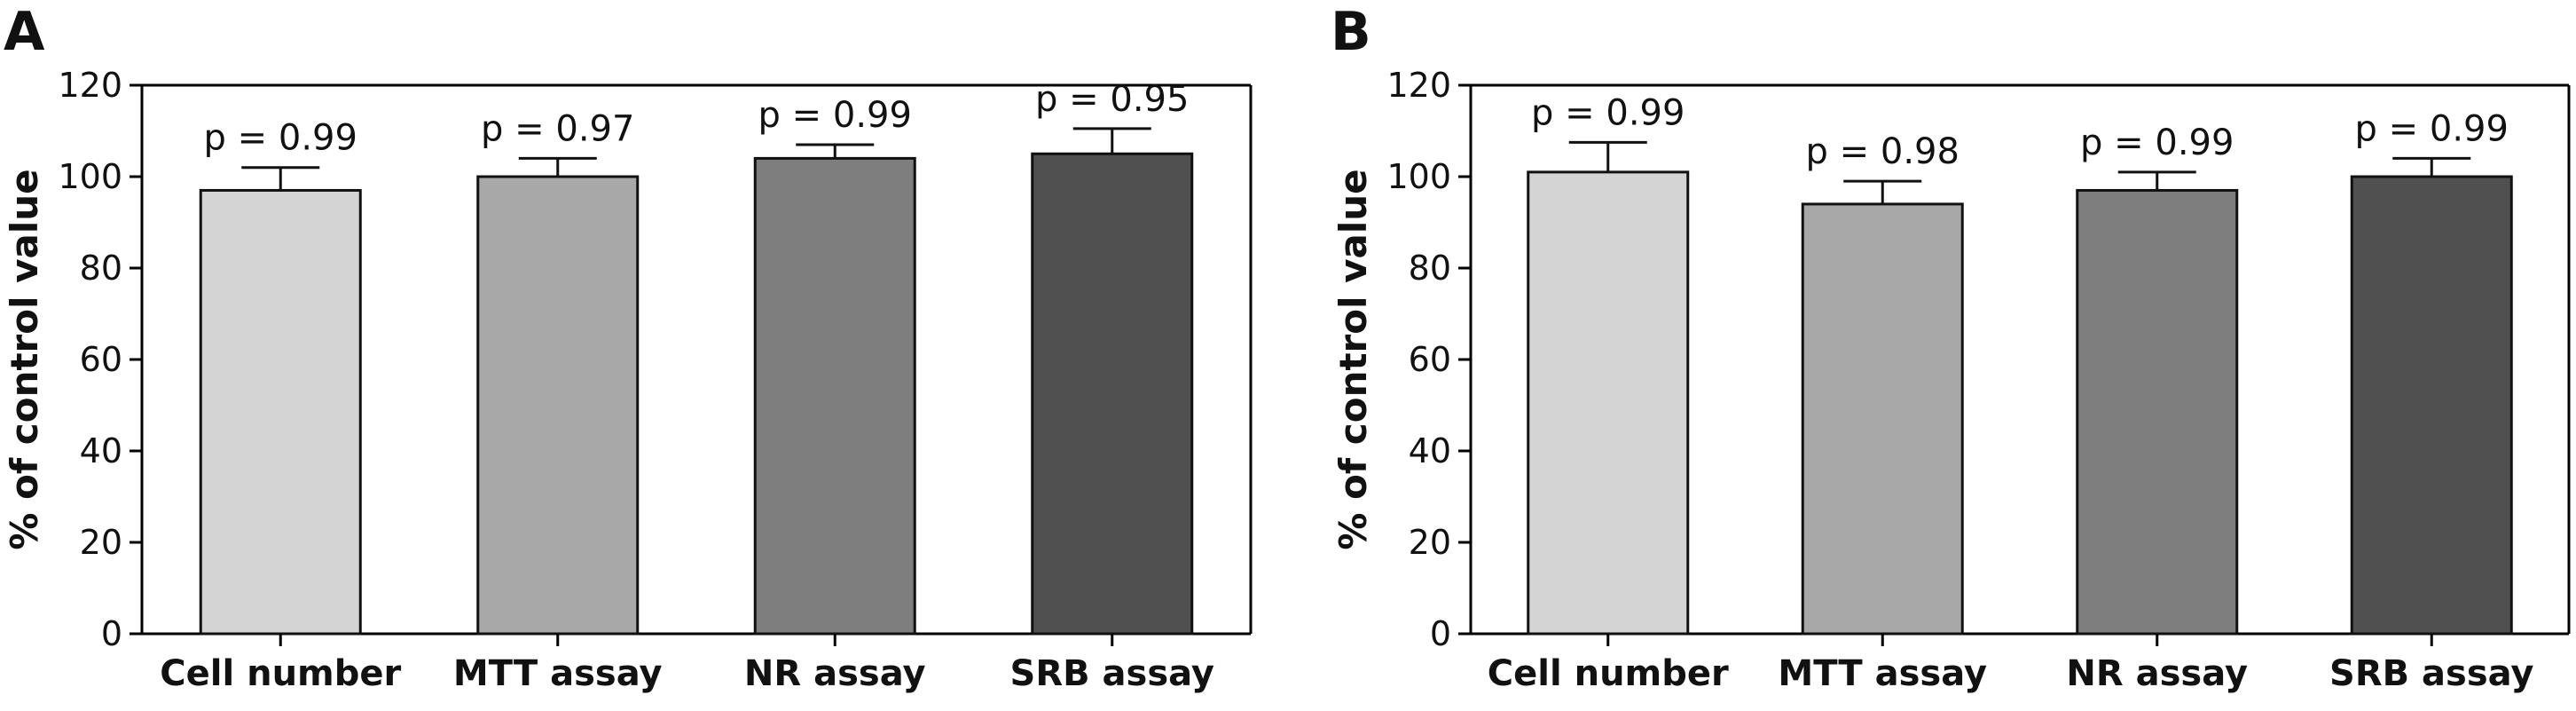 The image size is (2576, 711). What do you see at coordinates (280, 673) in the screenshot?
I see `panel-a-category-label-0: Cell number` at bounding box center [280, 673].